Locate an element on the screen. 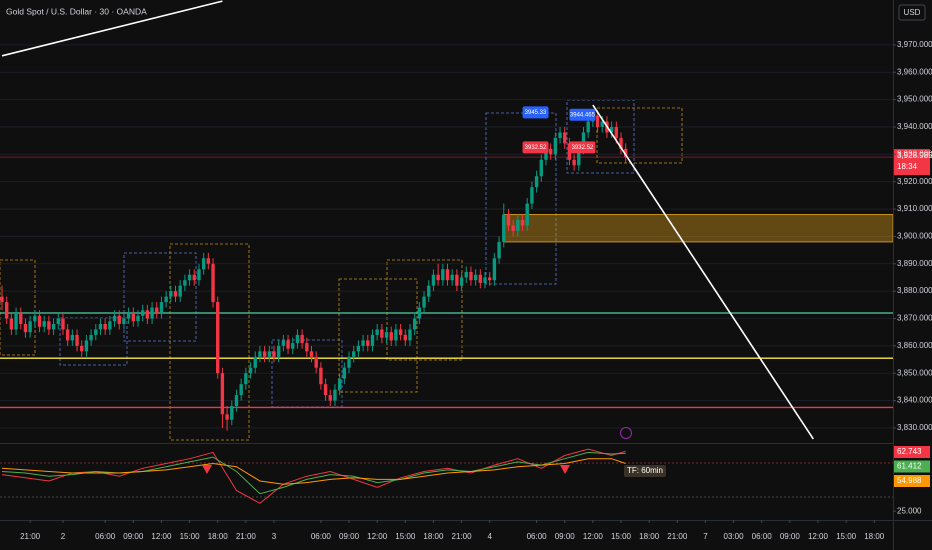 The width and height of the screenshot is (932, 550). indicator-value-label: 61.412 is located at coordinates (909, 466).